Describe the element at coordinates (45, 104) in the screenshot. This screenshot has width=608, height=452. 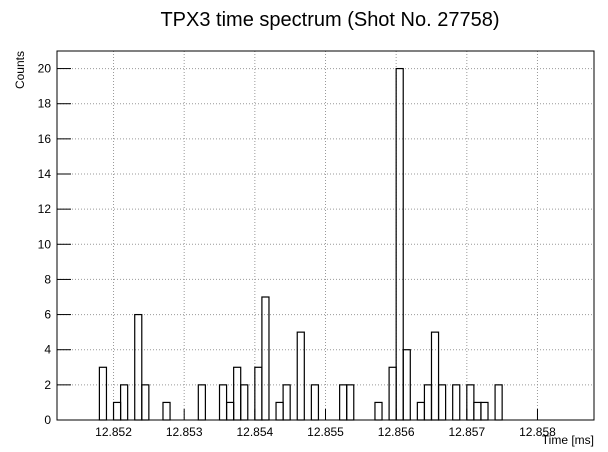
I see `y-tick-label: 18` at that location.